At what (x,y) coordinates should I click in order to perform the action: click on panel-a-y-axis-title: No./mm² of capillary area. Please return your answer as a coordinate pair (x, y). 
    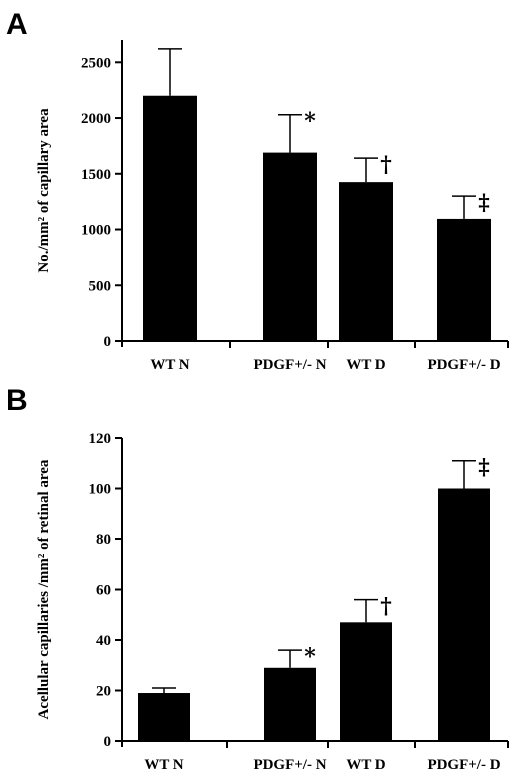
    Looking at the image, I should click on (44, 190).